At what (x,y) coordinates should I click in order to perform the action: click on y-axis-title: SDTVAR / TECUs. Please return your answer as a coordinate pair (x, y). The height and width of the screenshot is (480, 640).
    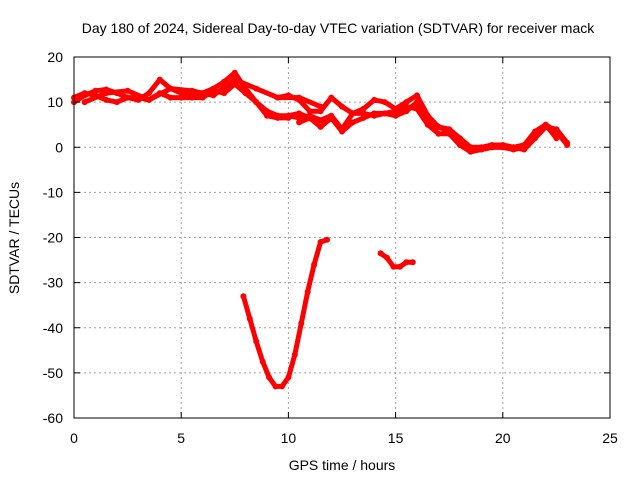
    Looking at the image, I should click on (14, 238).